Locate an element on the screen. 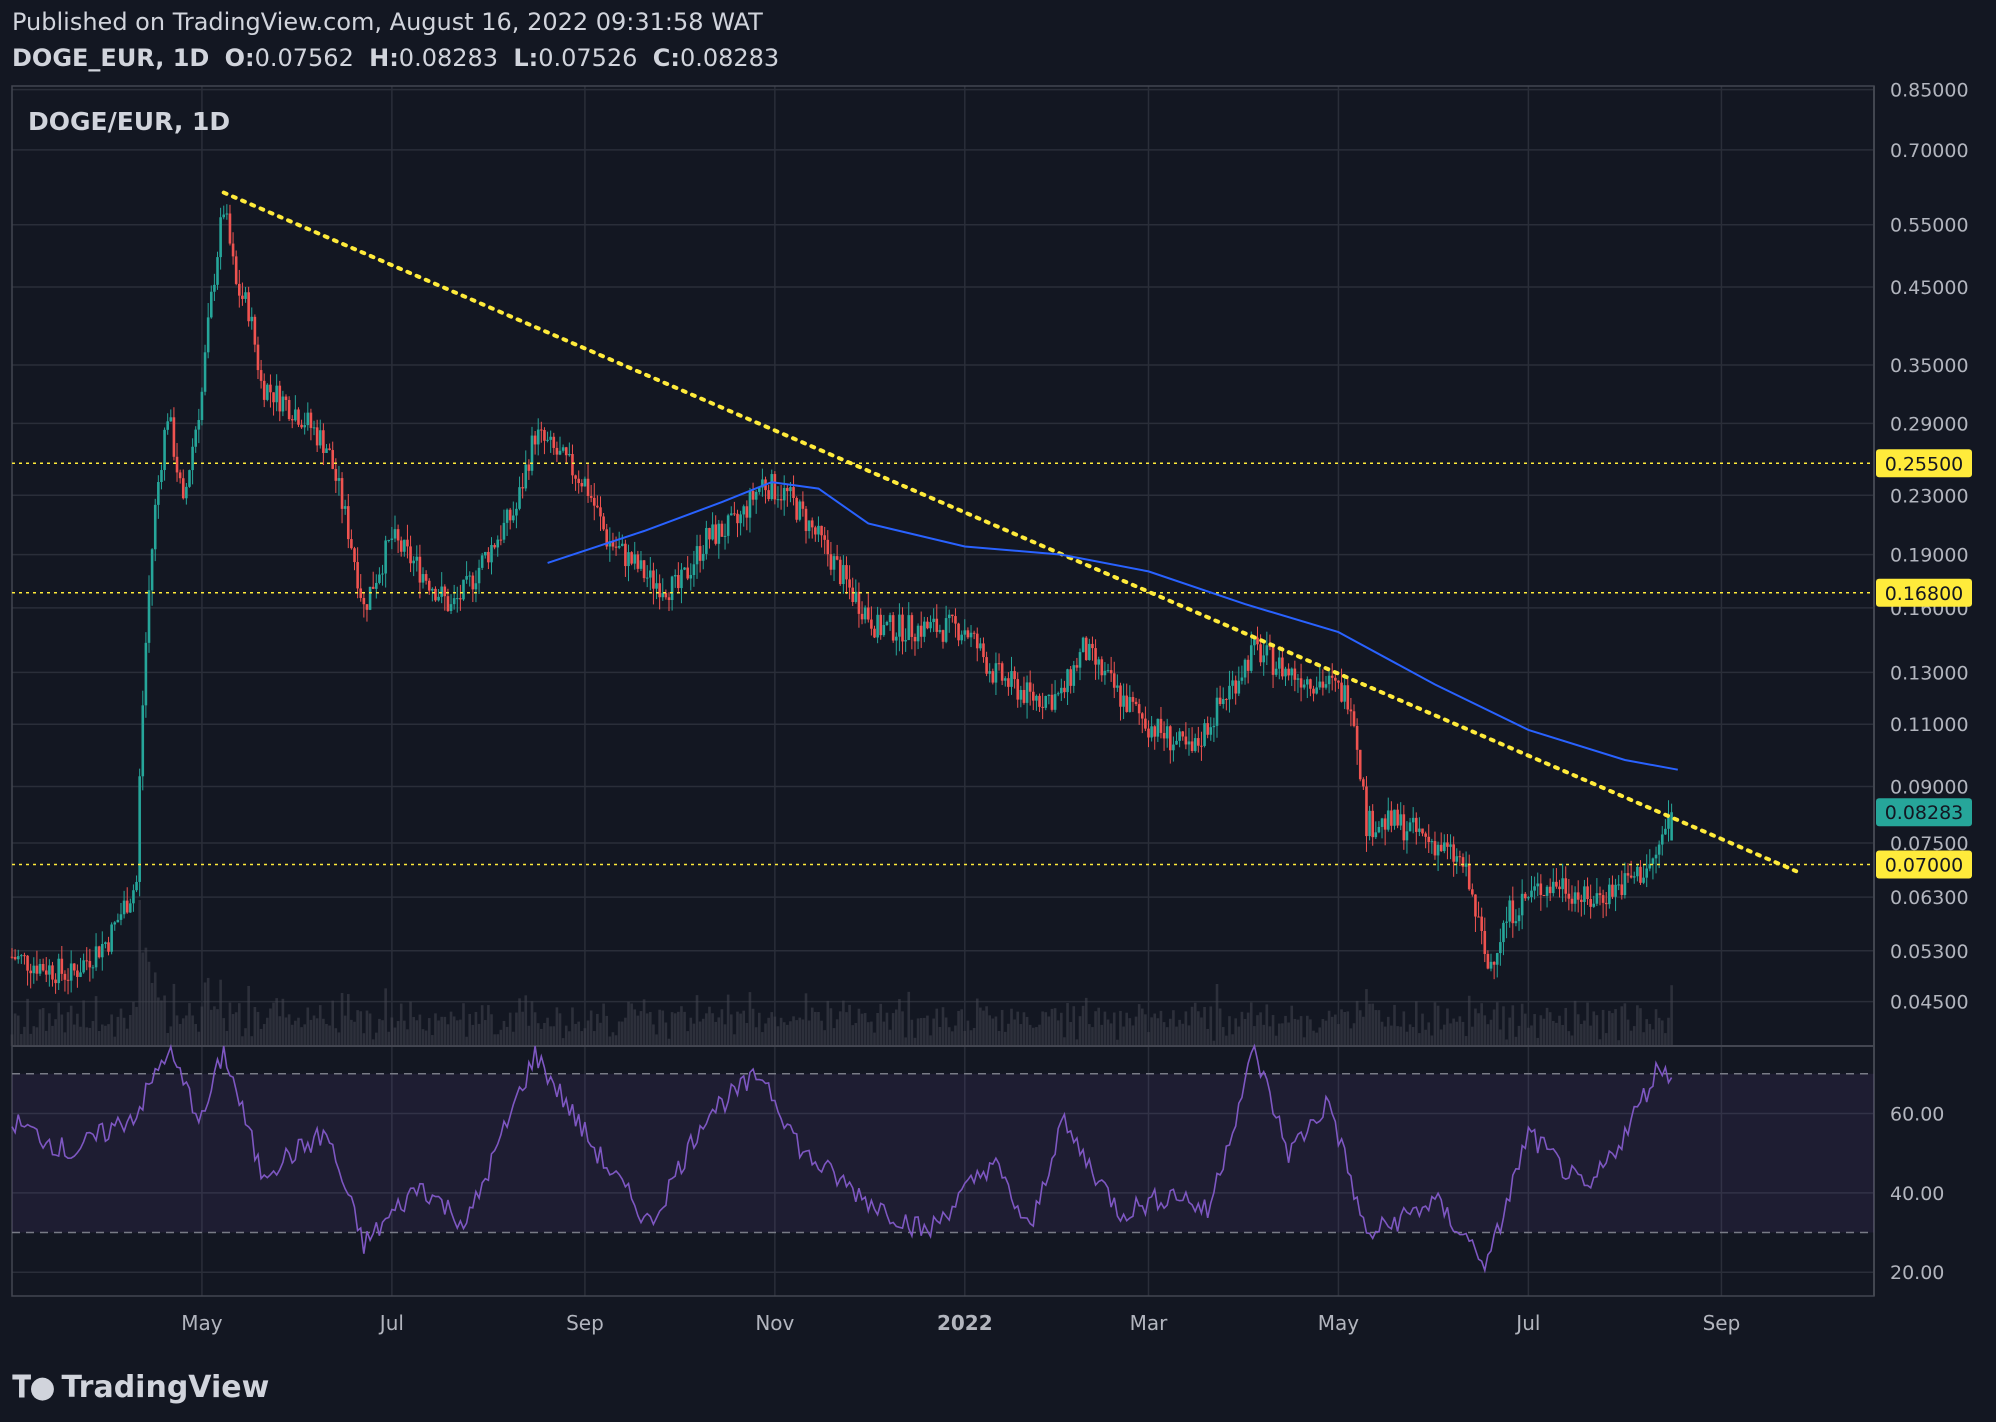  time-tick-label: May is located at coordinates (202, 1323).